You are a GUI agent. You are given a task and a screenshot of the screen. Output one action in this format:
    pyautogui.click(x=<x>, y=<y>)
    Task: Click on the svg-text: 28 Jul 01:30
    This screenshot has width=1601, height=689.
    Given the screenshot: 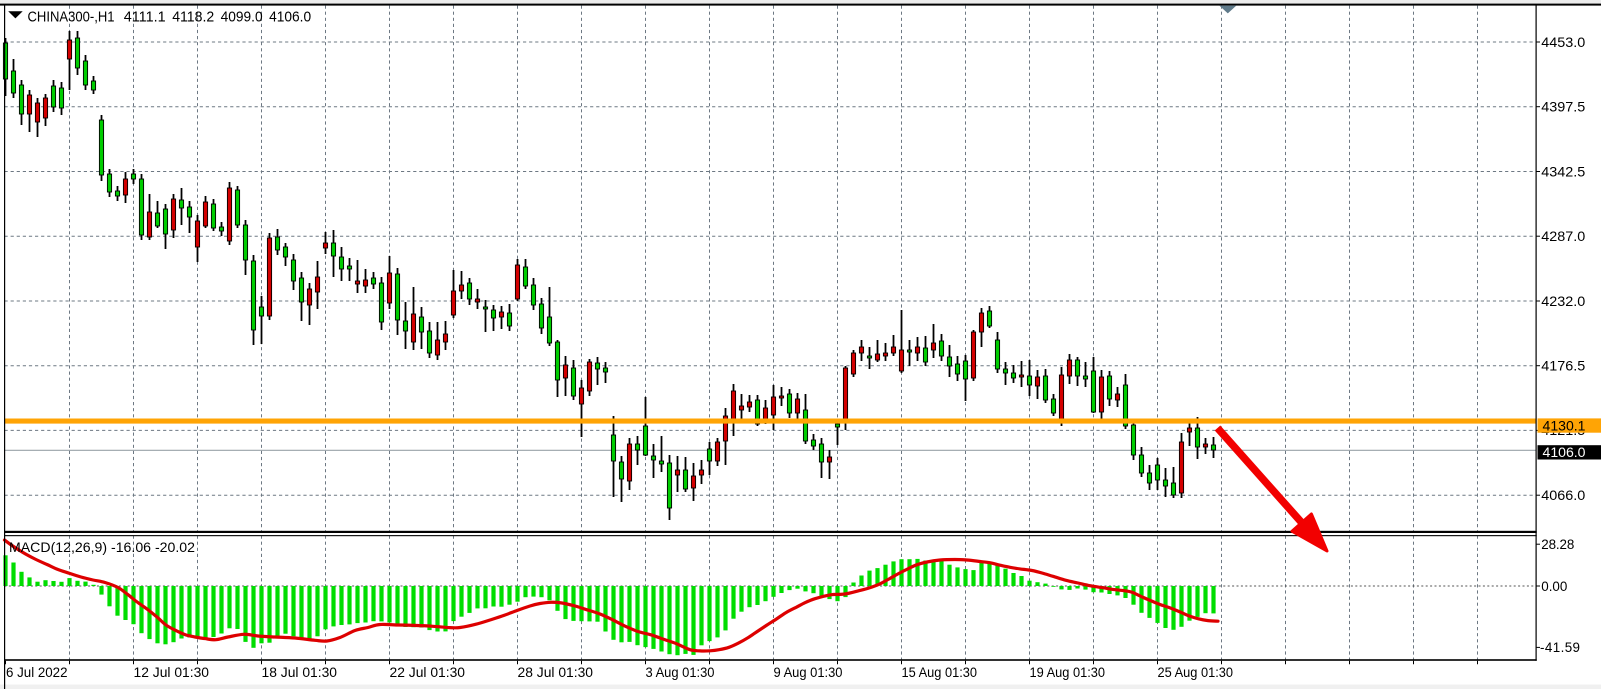 What is the action you would take?
    pyautogui.click(x=556, y=672)
    